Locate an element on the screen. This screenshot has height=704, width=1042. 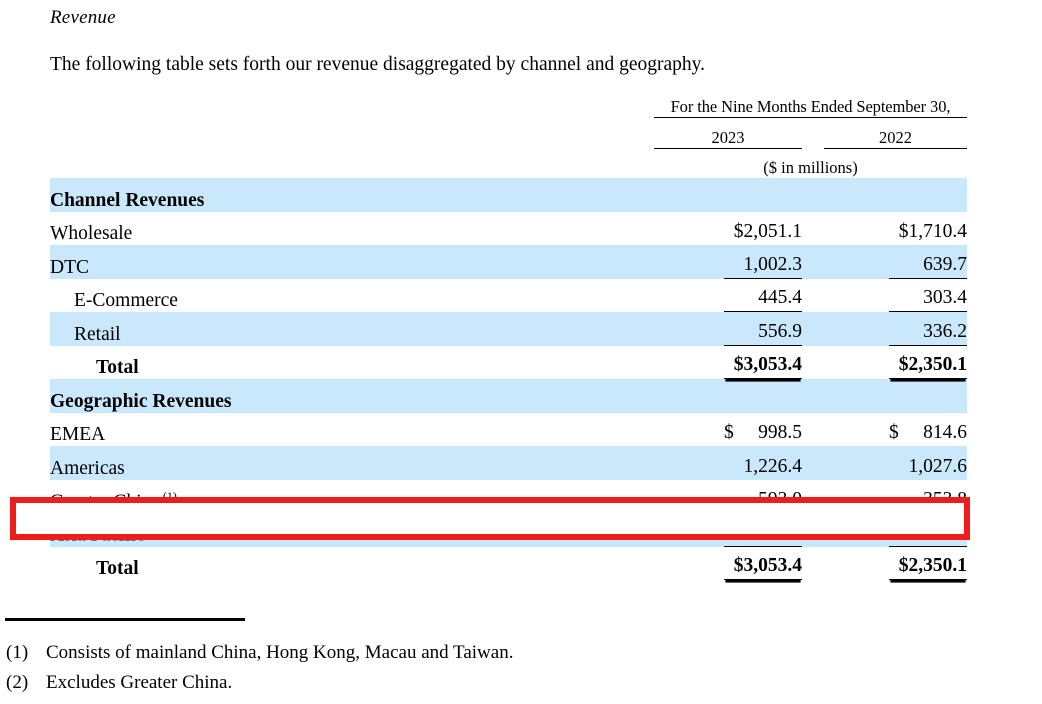
cell-value-2022: 639.7 is located at coordinates (895, 262).